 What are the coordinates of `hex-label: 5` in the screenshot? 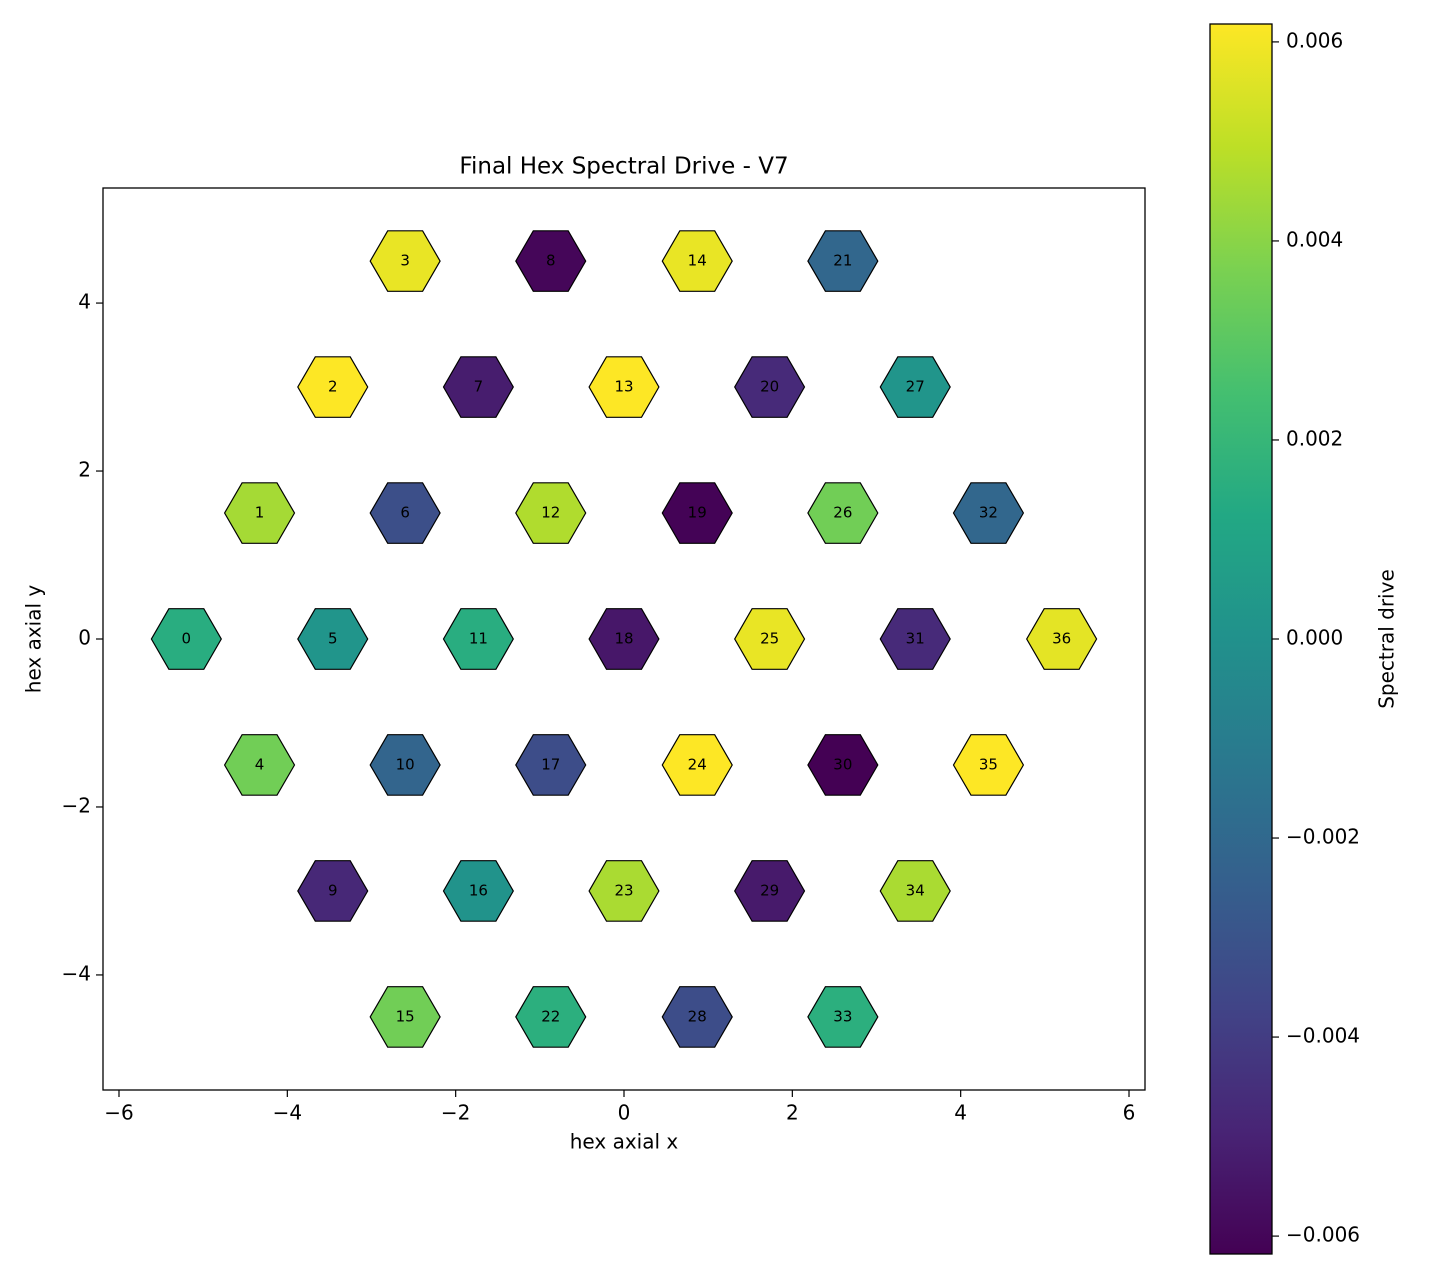 It's located at (333, 639).